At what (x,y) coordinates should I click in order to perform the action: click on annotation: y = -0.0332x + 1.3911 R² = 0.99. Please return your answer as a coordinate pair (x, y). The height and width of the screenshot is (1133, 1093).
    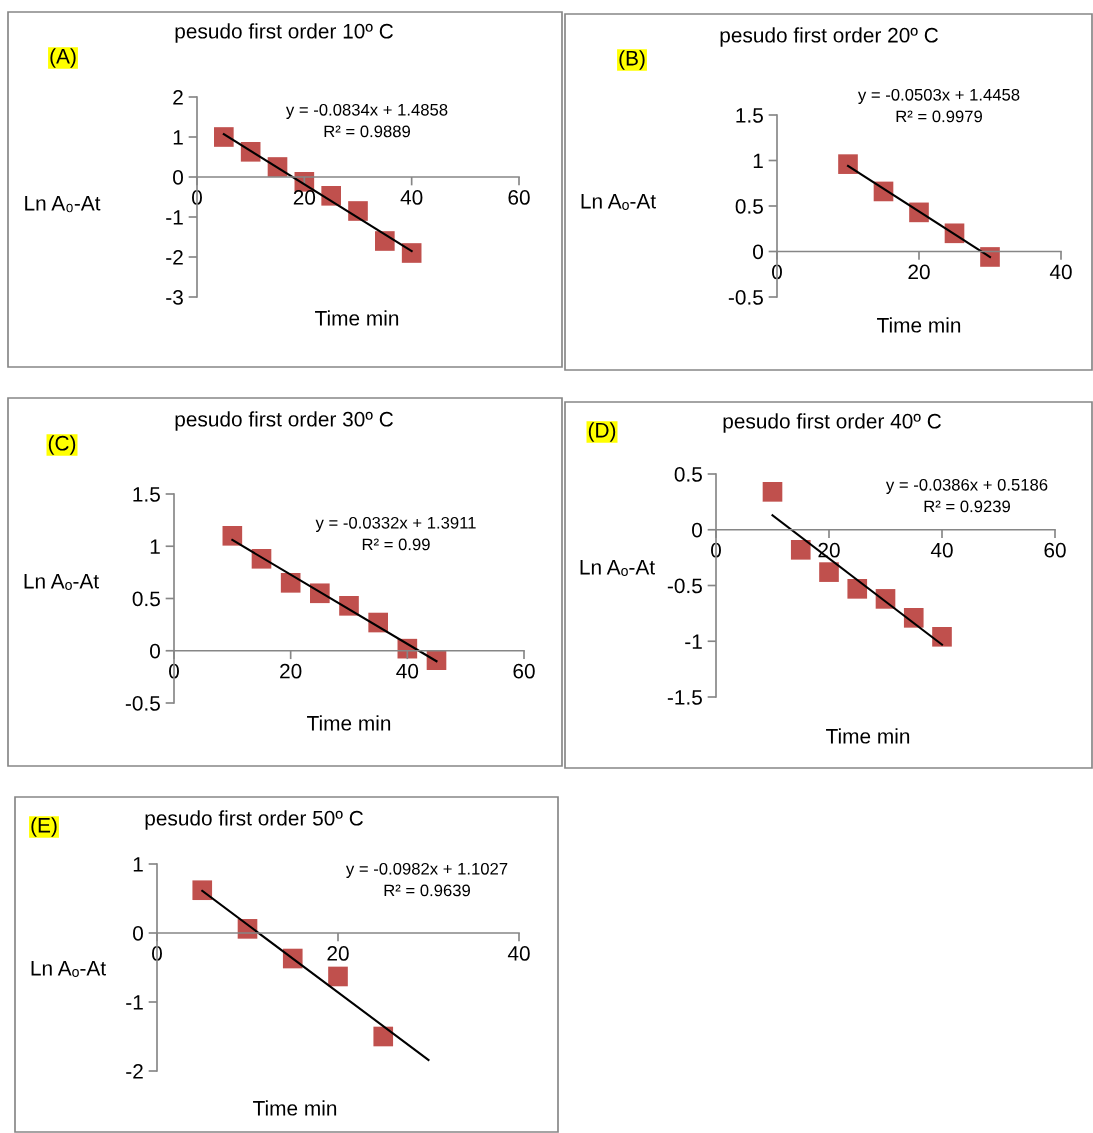
    Looking at the image, I should click on (395, 533).